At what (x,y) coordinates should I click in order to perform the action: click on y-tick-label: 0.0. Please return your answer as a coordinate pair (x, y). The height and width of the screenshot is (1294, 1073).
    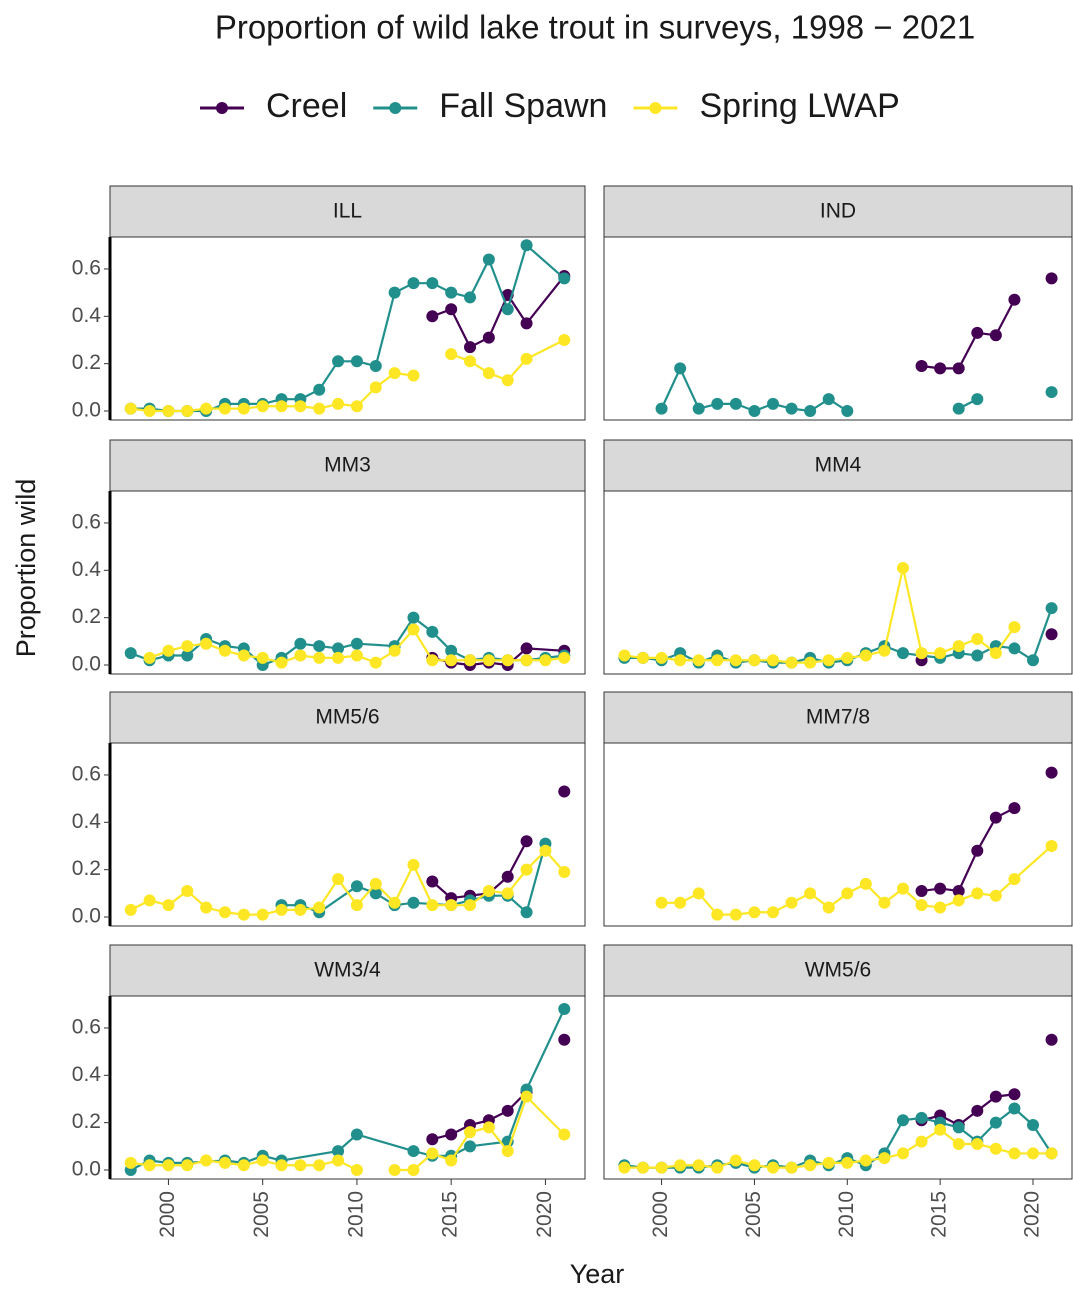
    Looking at the image, I should click on (86, 916).